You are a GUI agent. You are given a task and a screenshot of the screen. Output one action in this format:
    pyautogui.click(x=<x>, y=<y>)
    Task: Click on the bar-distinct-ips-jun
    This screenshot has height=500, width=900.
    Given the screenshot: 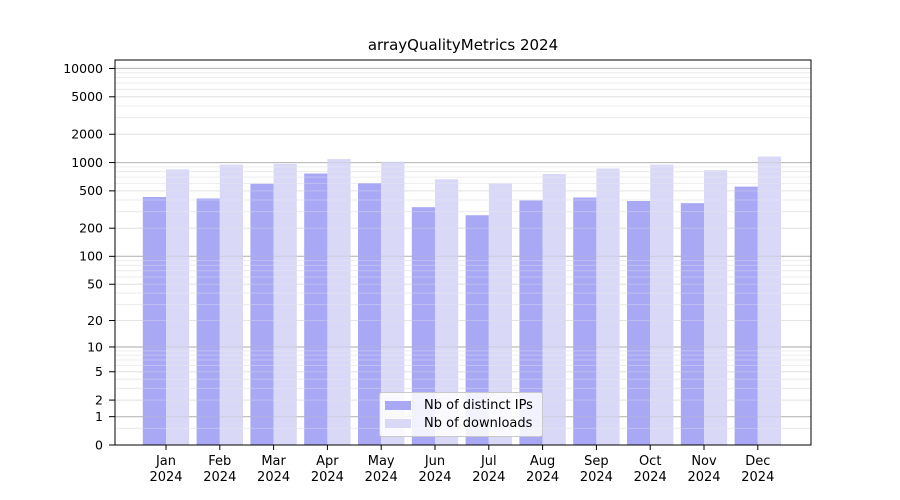 What is the action you would take?
    pyautogui.click(x=423, y=326)
    